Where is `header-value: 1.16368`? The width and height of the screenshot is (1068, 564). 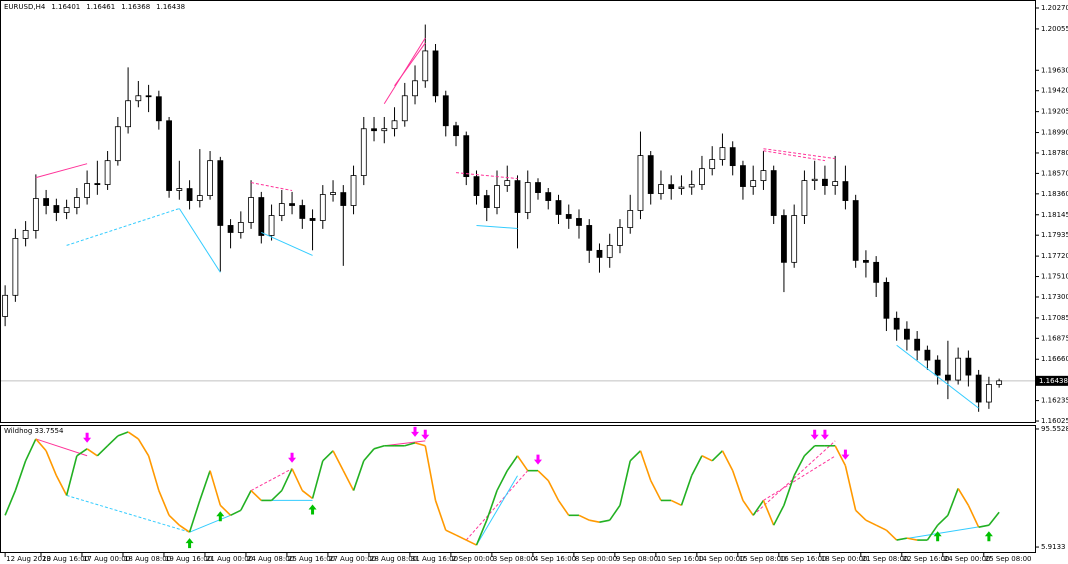 header-value: 1.16368 is located at coordinates (135, 7).